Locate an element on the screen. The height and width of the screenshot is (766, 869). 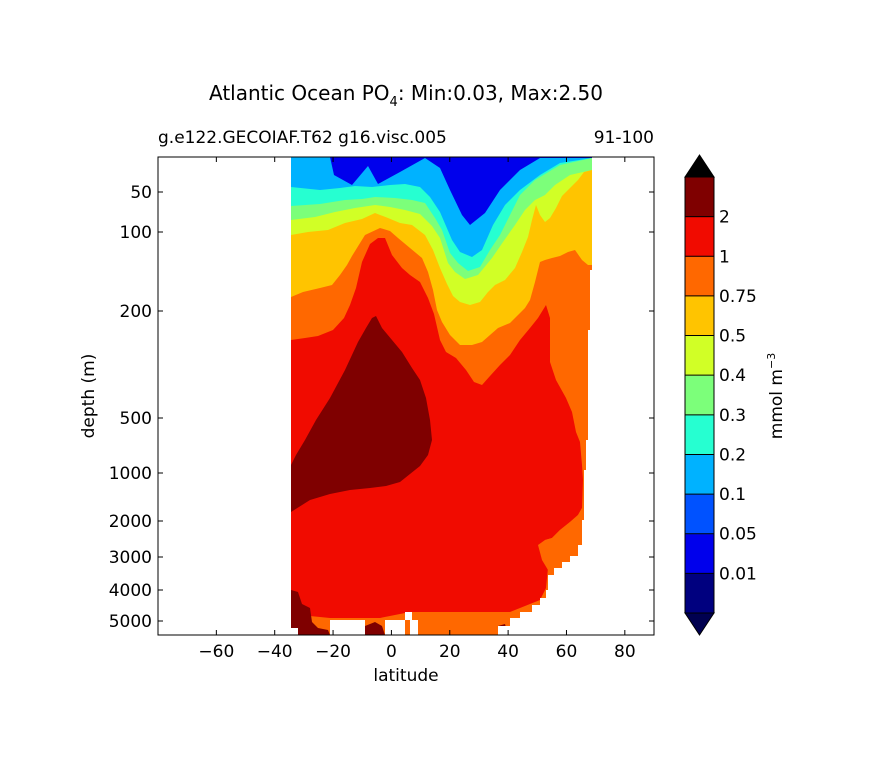
x-tick-label: −40 is located at coordinates (275, 652).